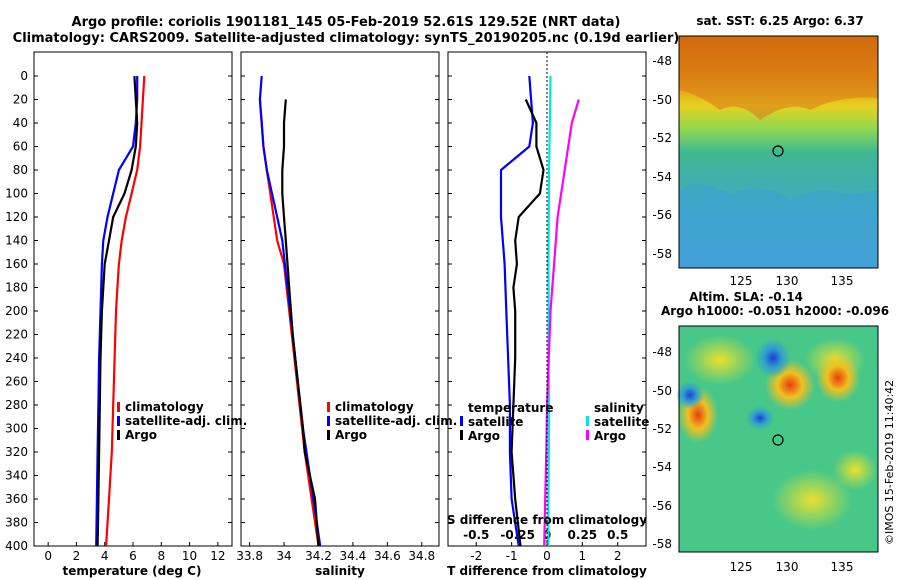 The width and height of the screenshot is (900, 580). Describe the element at coordinates (20, 147) in the screenshot. I see `depth-tick-label: 60` at that location.